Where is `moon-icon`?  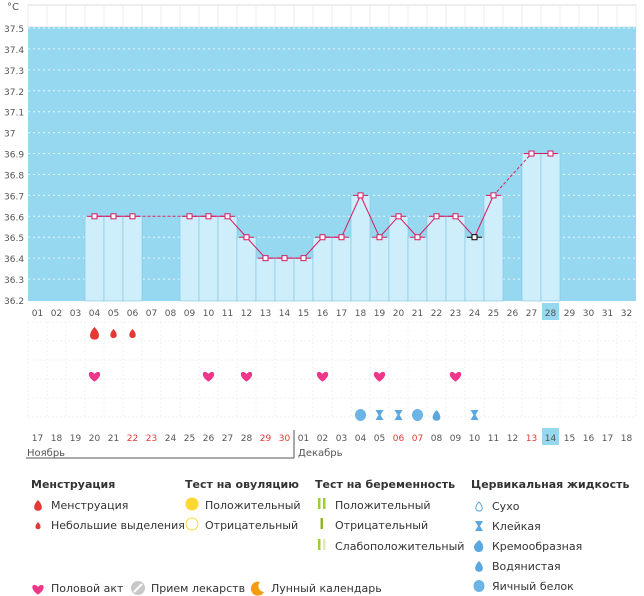 moon-icon is located at coordinates (257, 588).